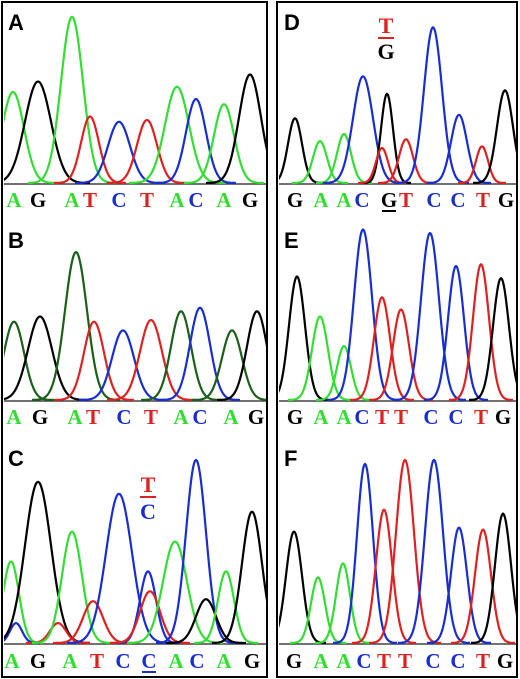 The image size is (520, 679). Describe the element at coordinates (148, 511) in the screenshot. I see `panel-c-note-bottom: C` at that location.